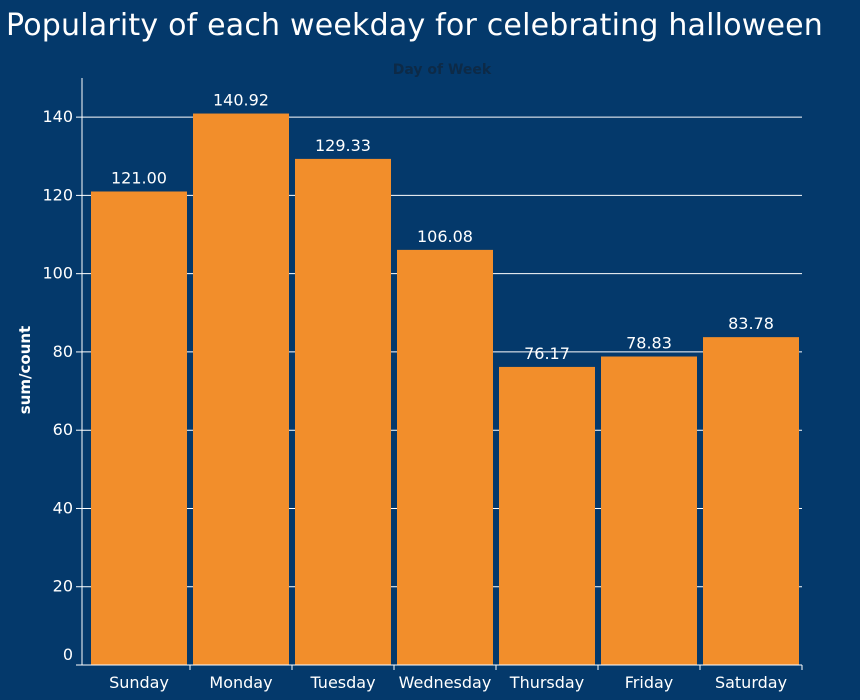 This screenshot has height=700, width=860. Describe the element at coordinates (241, 100) in the screenshot. I see `data-label-monday: 140.92` at that location.